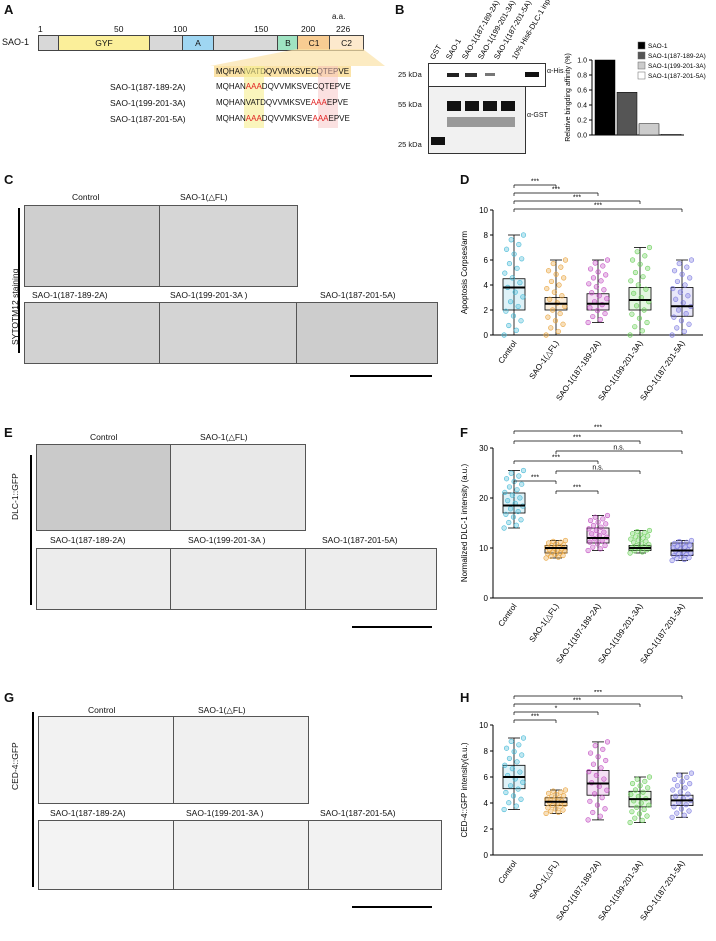  What do you see at coordinates (641, 45) in the screenshot?
I see `b-legend-swatch` at bounding box center [641, 45].